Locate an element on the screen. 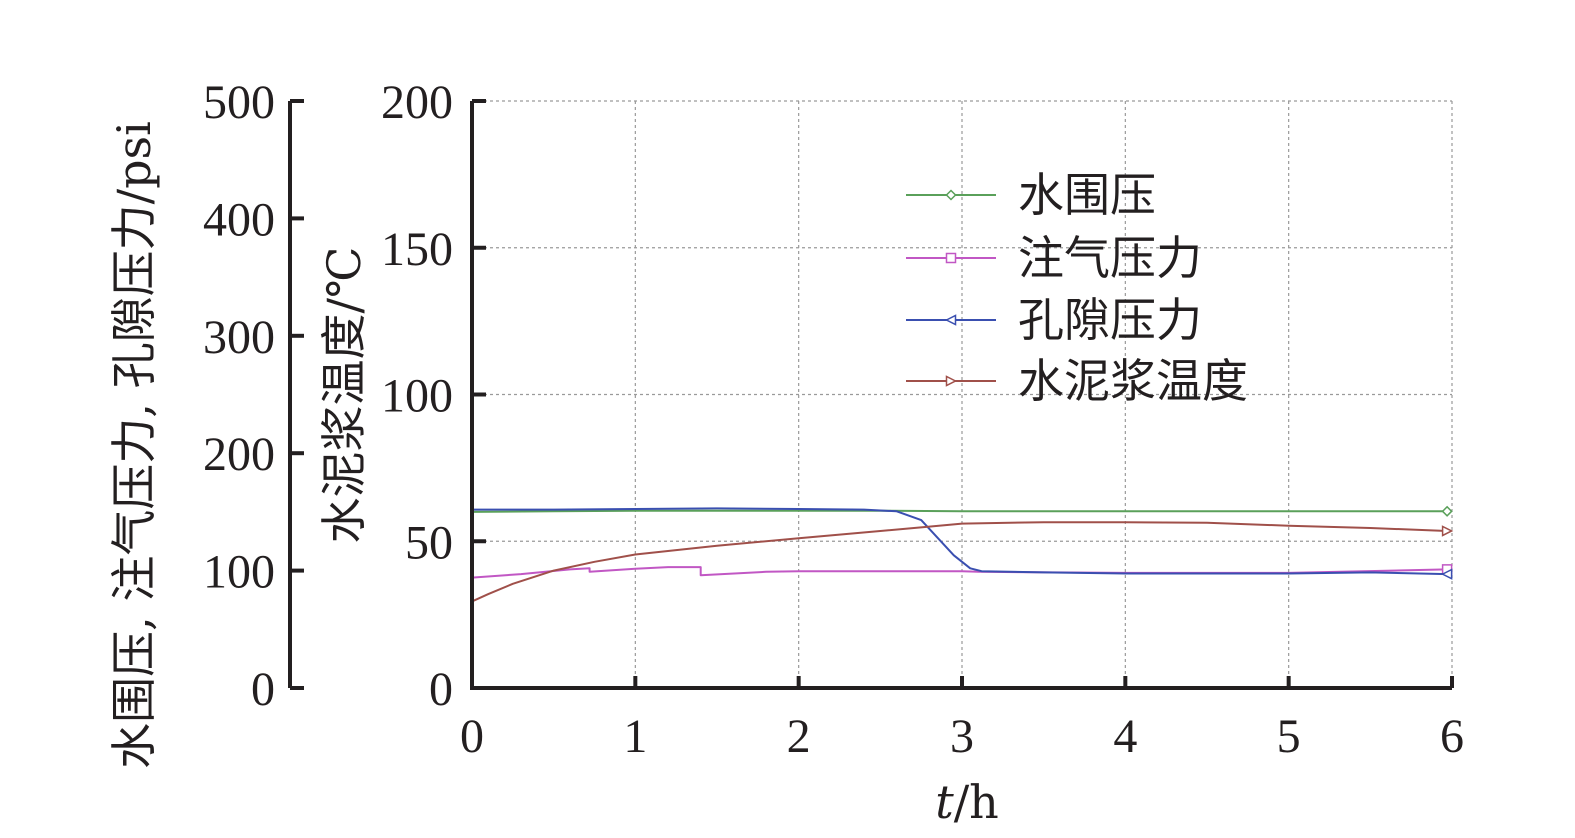 The height and width of the screenshot is (838, 1575). y-left-tick-label: 200 is located at coordinates (239, 454).